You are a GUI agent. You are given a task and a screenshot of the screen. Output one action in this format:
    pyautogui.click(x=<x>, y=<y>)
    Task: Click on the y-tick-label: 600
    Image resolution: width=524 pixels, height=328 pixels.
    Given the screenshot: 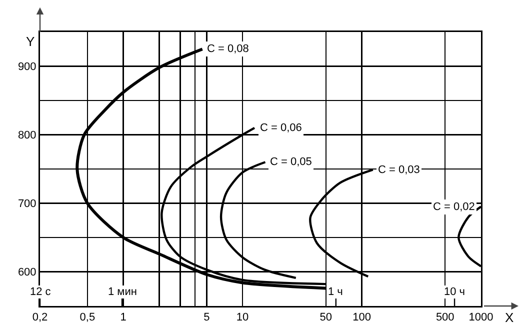 What is the action you would take?
    pyautogui.click(x=27, y=272)
    